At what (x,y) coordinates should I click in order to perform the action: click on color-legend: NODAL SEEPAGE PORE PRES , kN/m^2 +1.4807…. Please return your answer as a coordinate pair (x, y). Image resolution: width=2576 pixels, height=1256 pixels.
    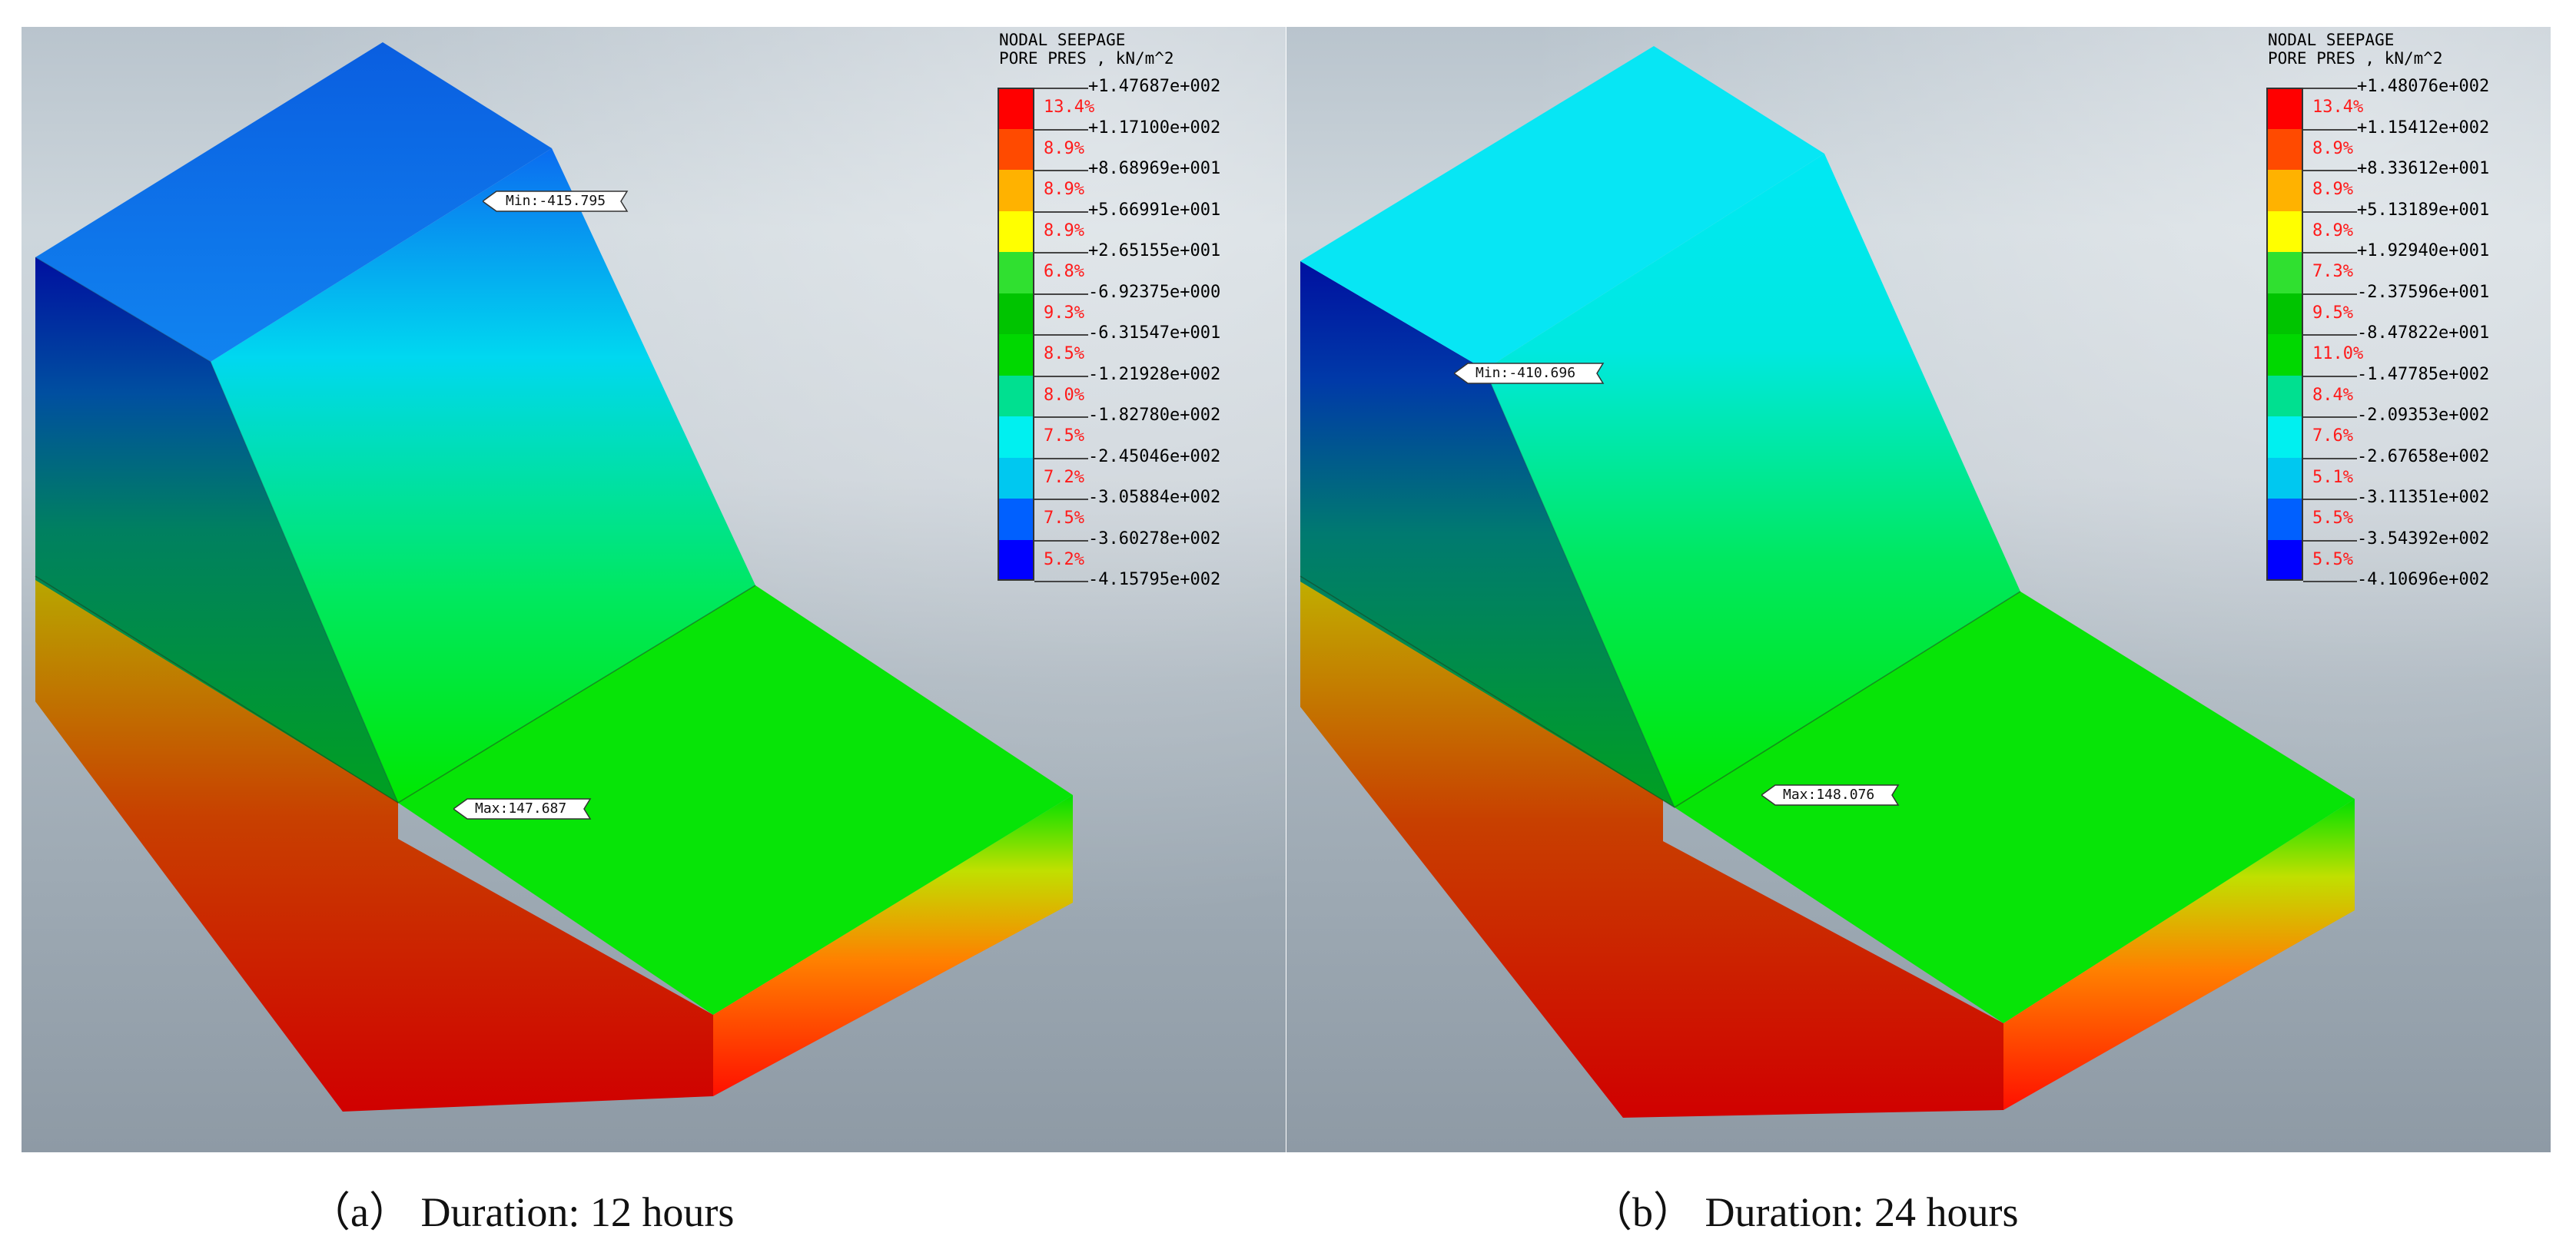
    Looking at the image, I should click on (2408, 319).